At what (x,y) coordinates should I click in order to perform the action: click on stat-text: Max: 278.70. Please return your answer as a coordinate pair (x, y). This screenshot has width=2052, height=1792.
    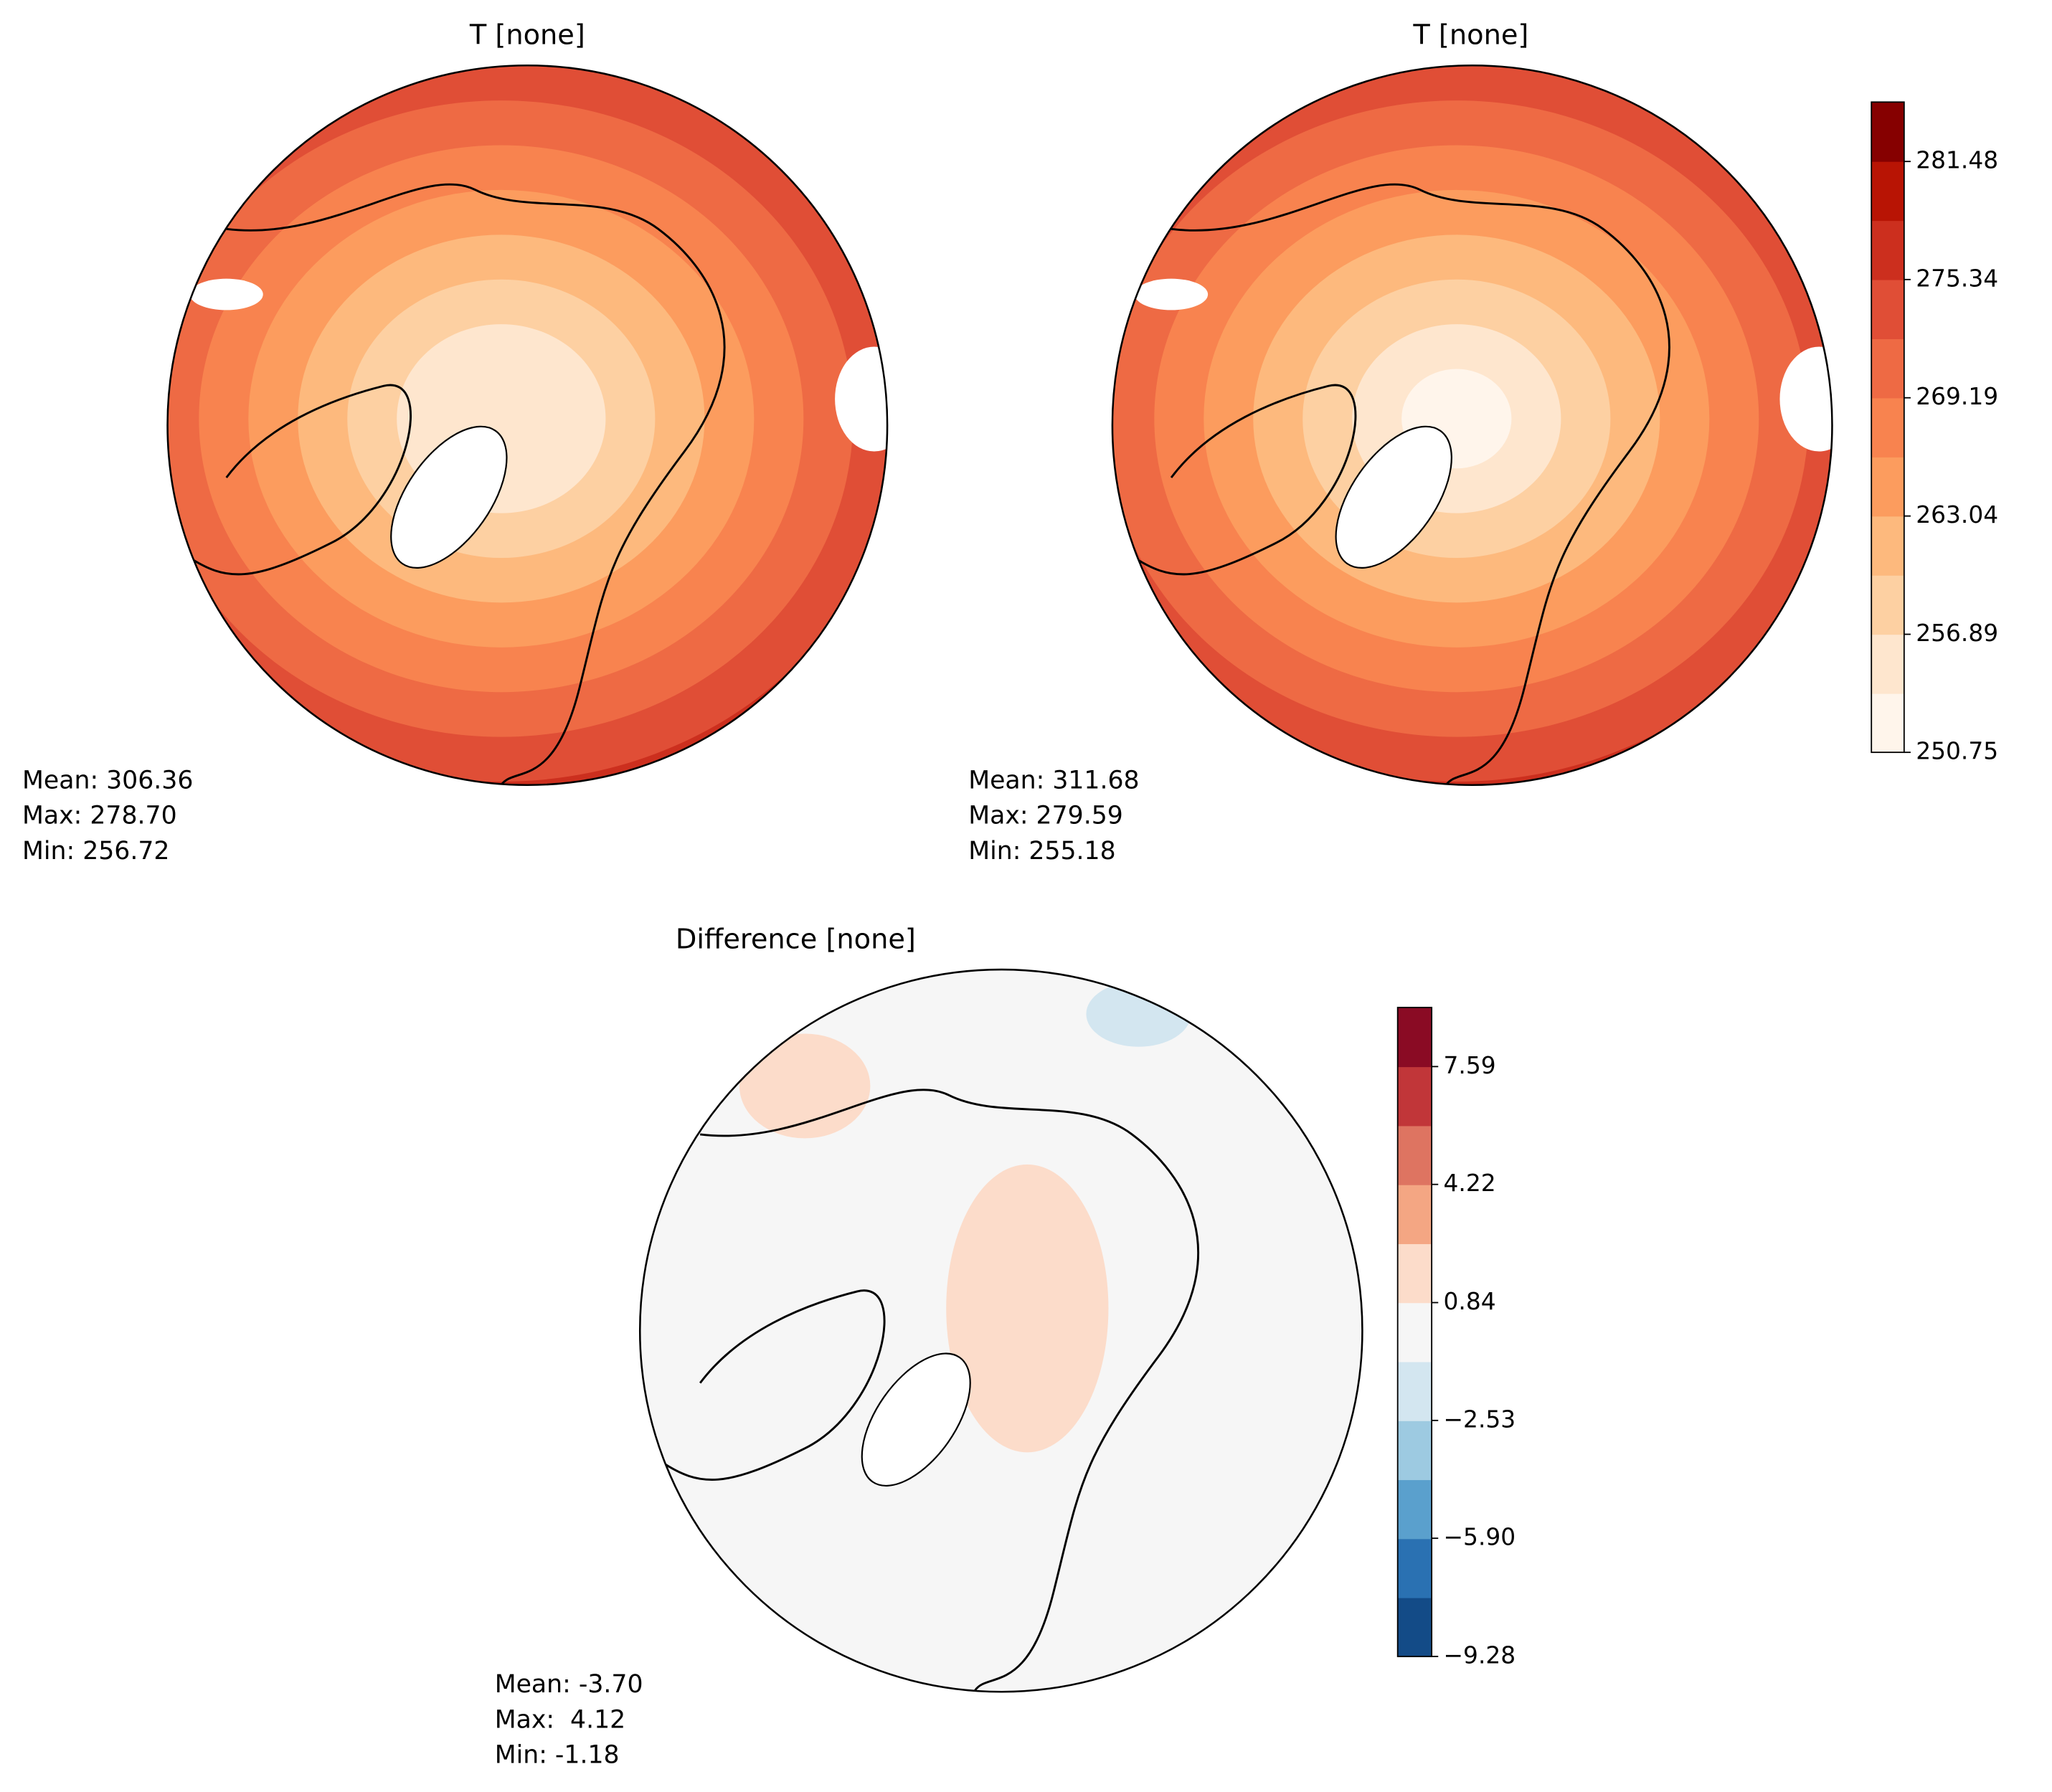
    Looking at the image, I should click on (100, 816).